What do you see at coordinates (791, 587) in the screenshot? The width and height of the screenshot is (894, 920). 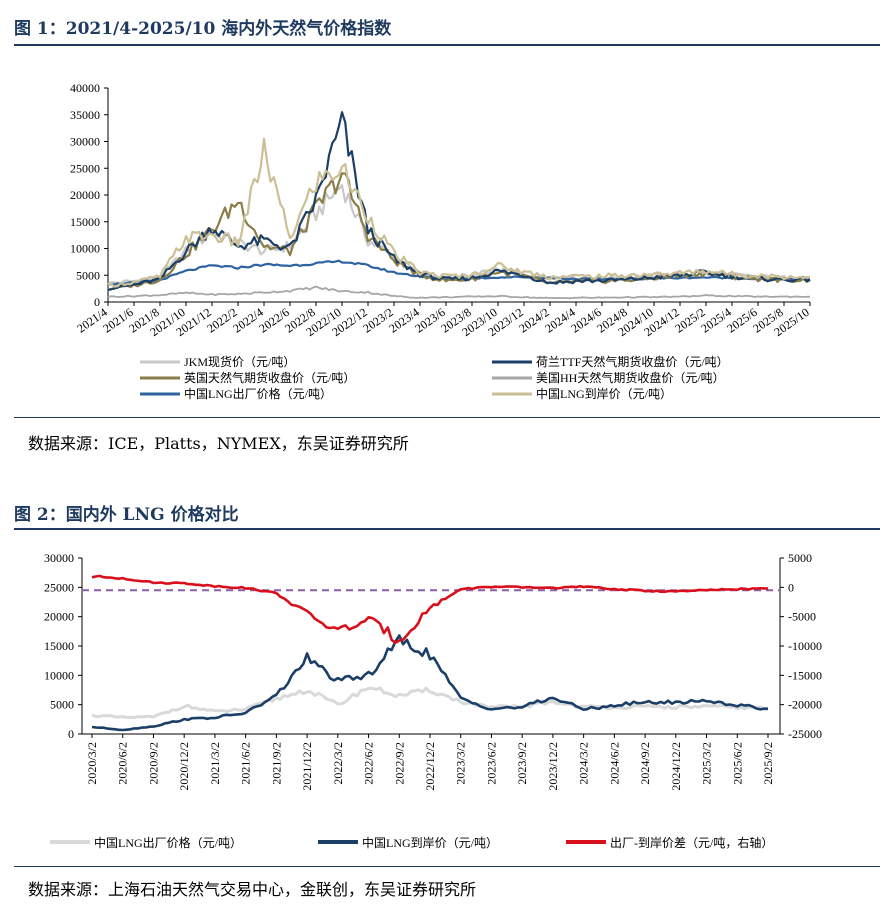 I see `y2-tick-label: 0` at bounding box center [791, 587].